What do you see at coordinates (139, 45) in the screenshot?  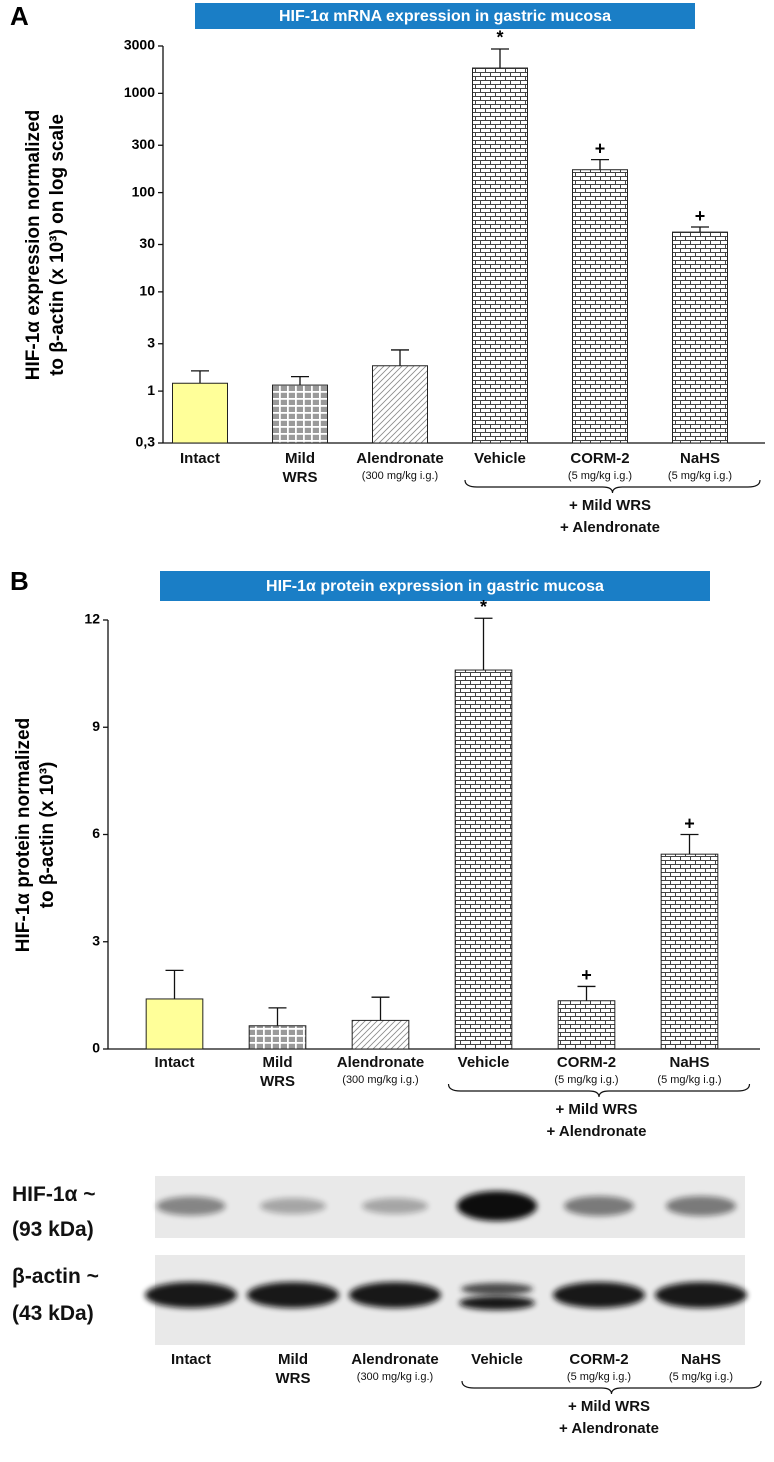 I see `y-tick-label: 3000` at bounding box center [139, 45].